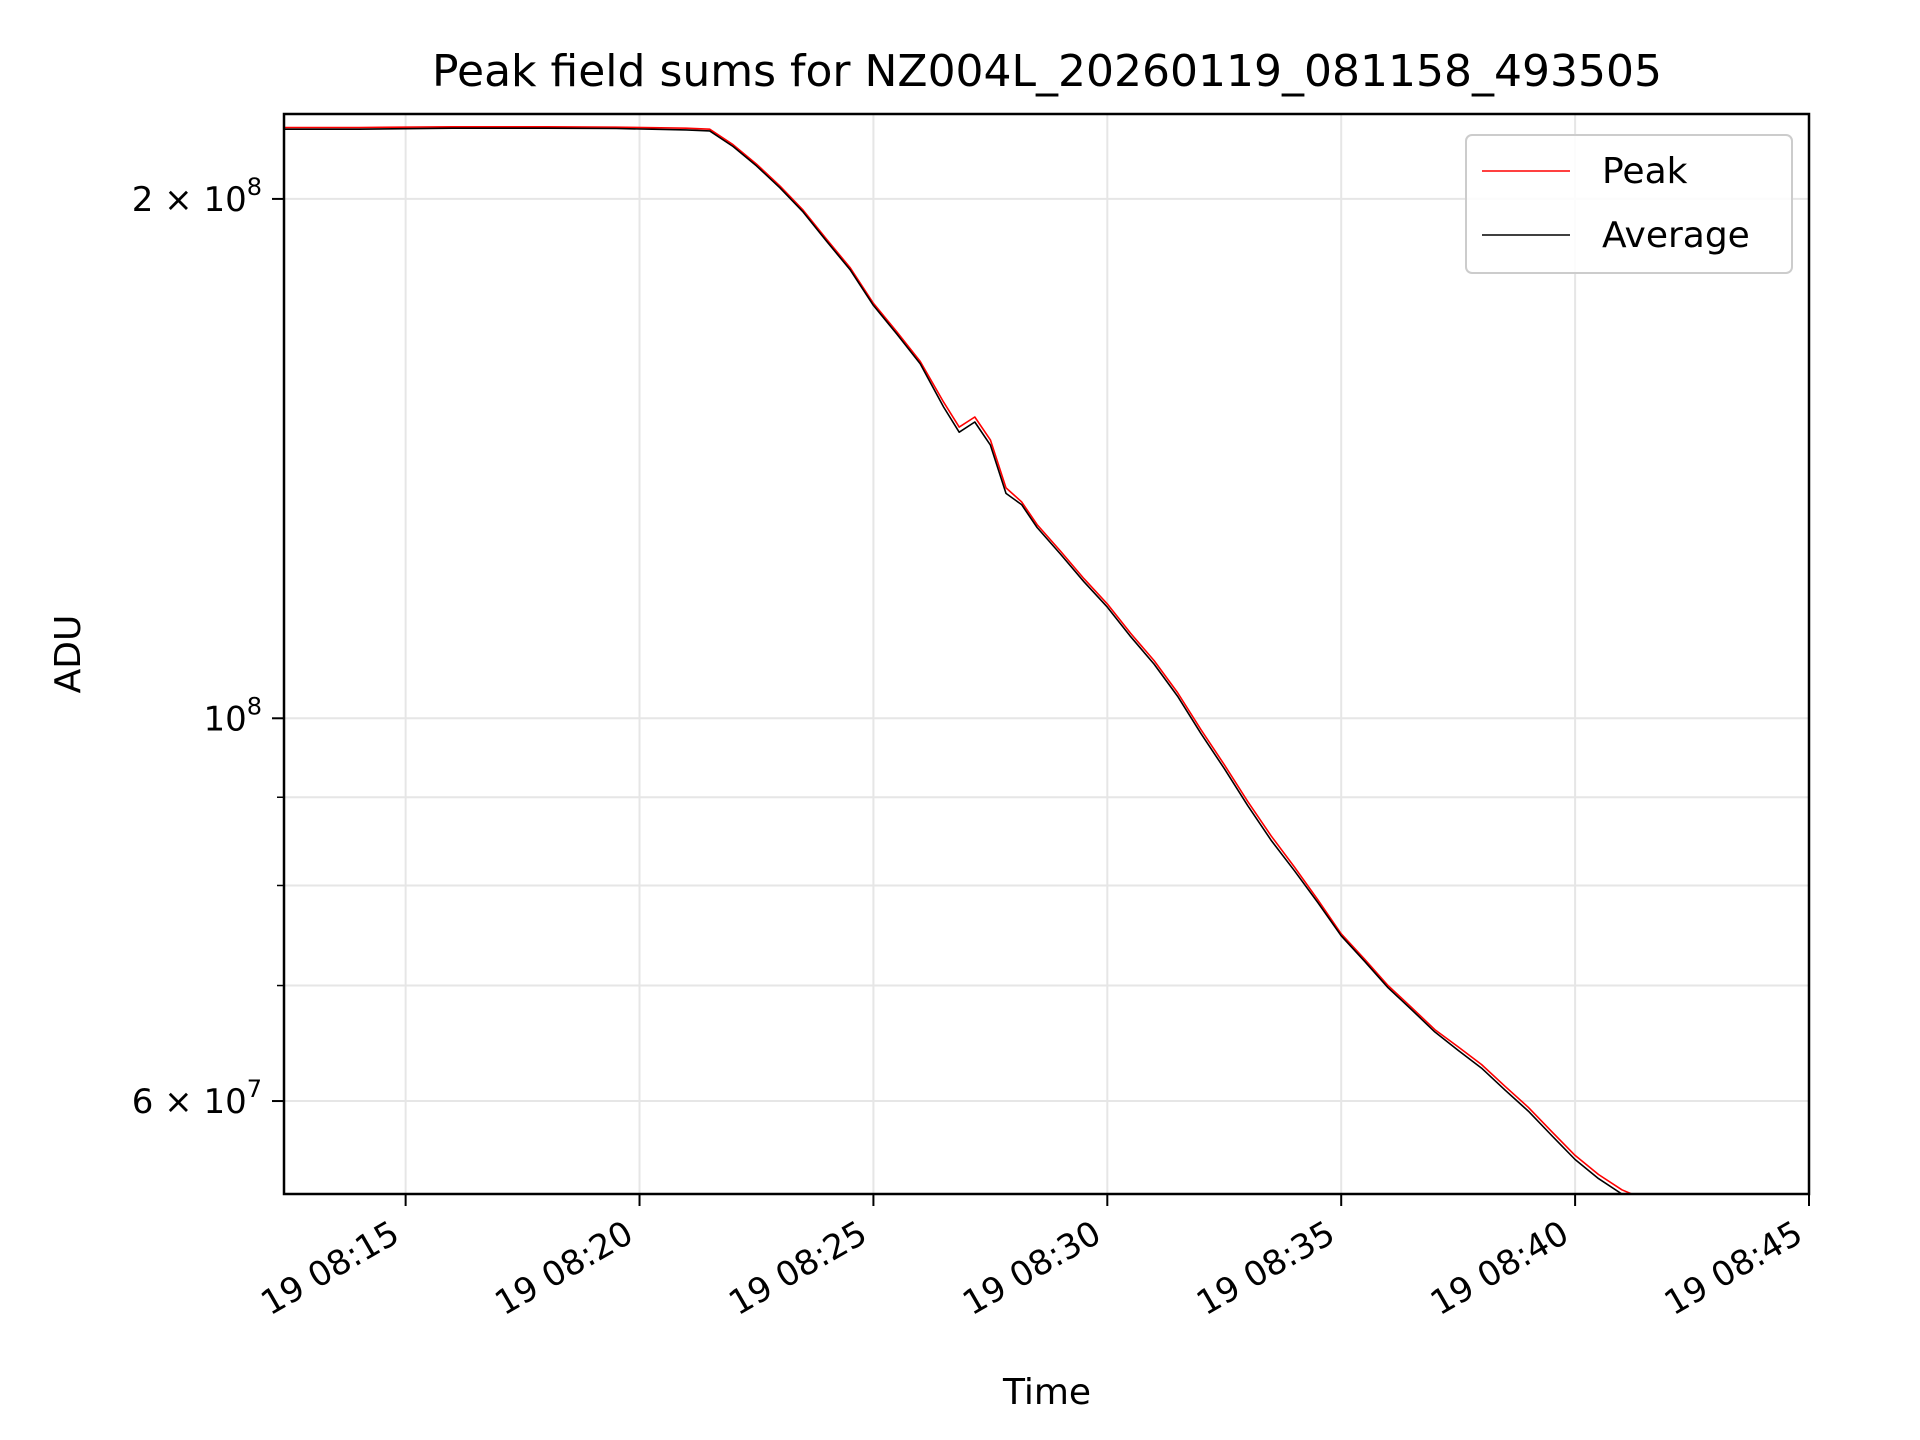  I want to click on x-tick-label: 19 08:35, so click(1266, 1268).